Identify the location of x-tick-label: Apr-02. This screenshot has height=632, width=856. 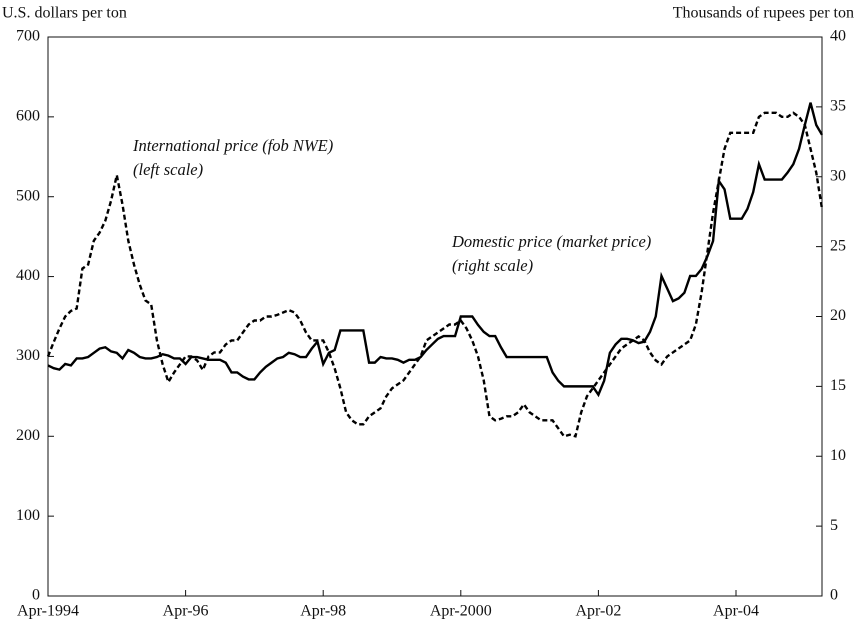
(598, 611).